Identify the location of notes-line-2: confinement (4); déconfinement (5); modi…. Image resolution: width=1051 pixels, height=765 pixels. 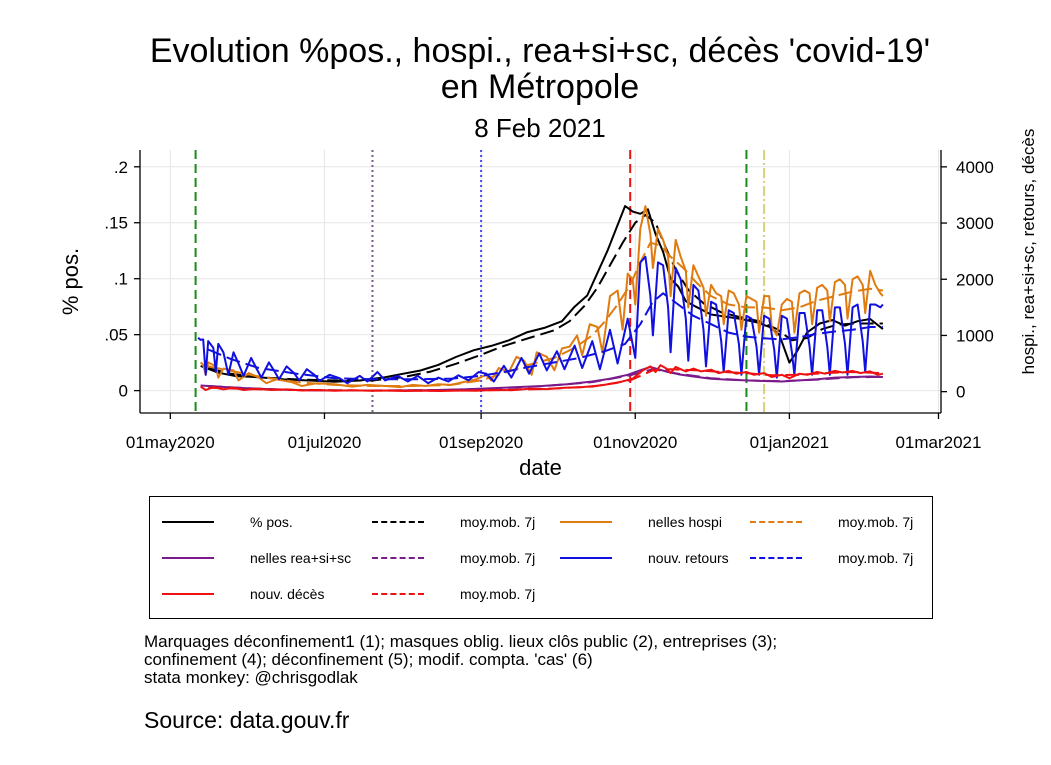
(368, 659).